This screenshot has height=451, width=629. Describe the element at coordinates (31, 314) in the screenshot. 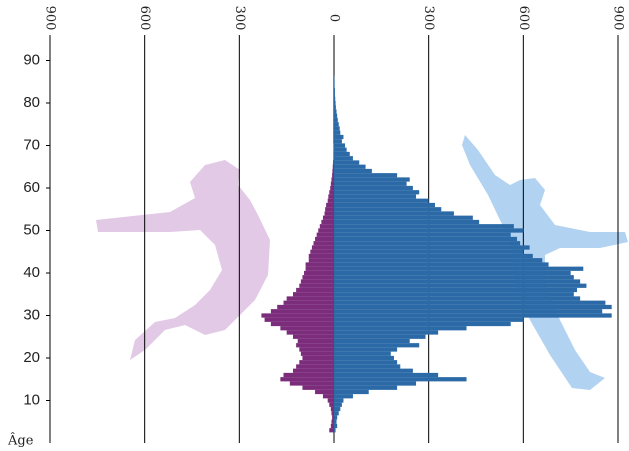

I see `y-tick-label: 30` at that location.